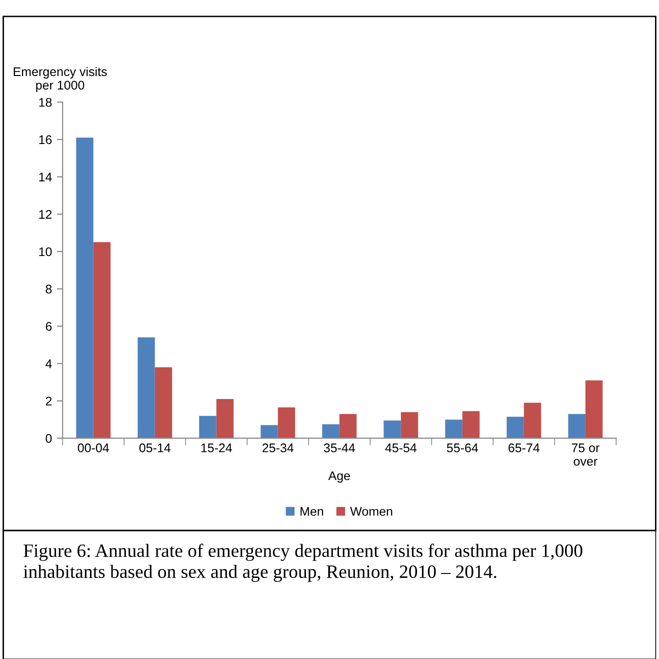 The height and width of the screenshot is (659, 659). Describe the element at coordinates (312, 511) in the screenshot. I see `legend-label: Men` at that location.